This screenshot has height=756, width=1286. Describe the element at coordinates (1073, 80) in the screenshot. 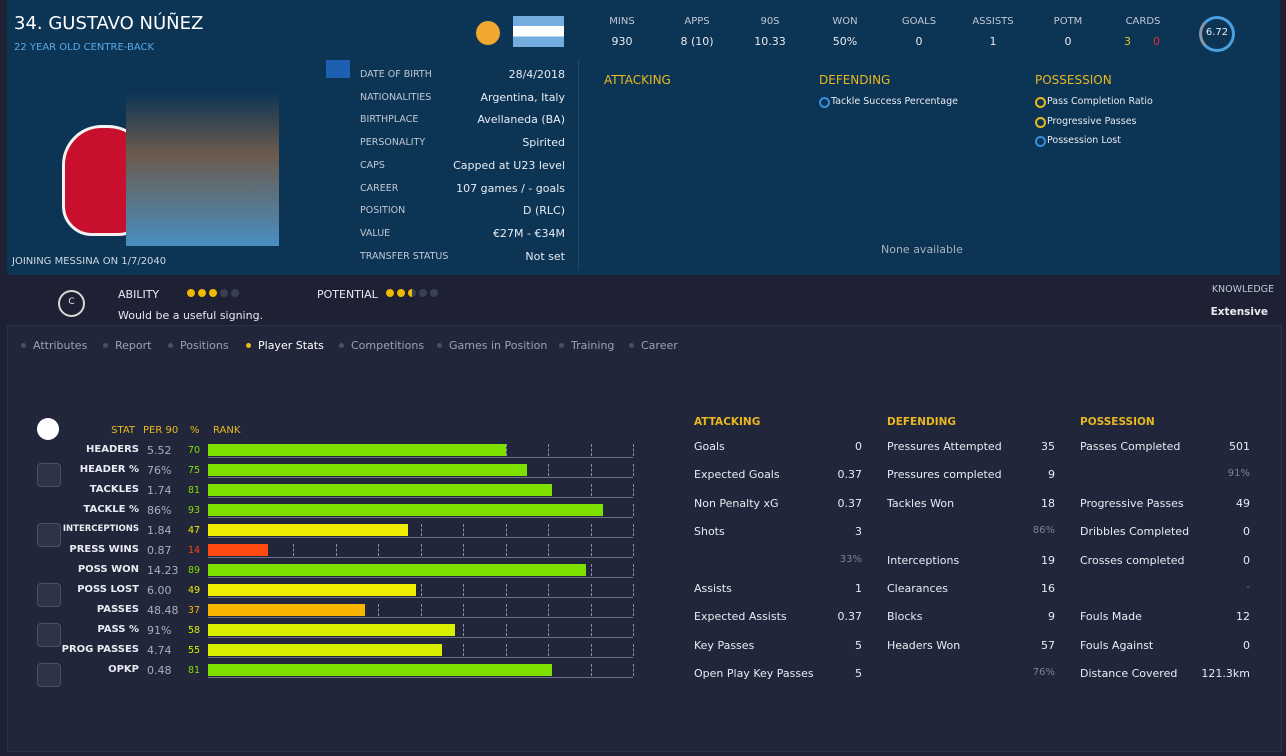

I see `role-title: POSSESSION` at that location.